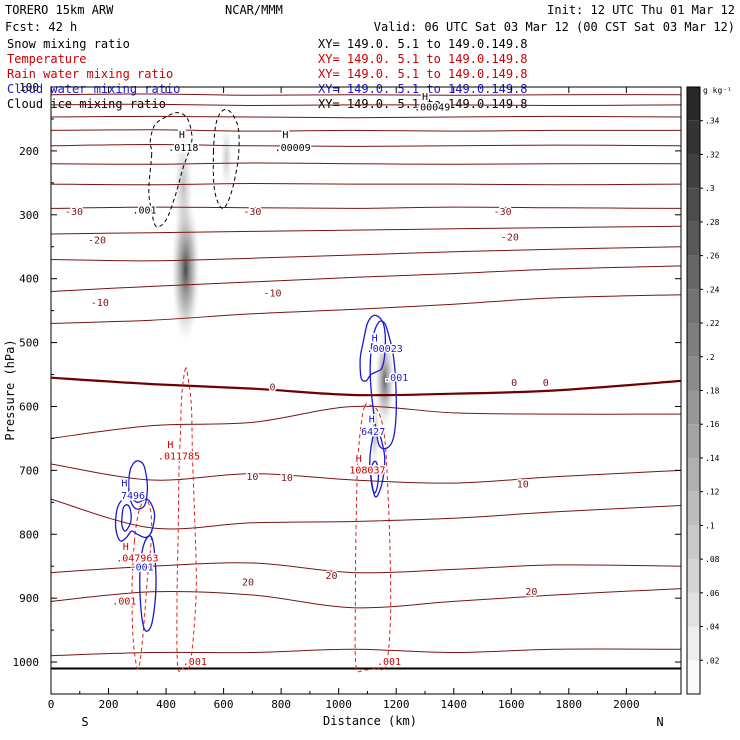 This screenshot has width=740, height=740. What do you see at coordinates (170, 170) in the screenshot?
I see `cloud-ice-contour` at bounding box center [170, 170].